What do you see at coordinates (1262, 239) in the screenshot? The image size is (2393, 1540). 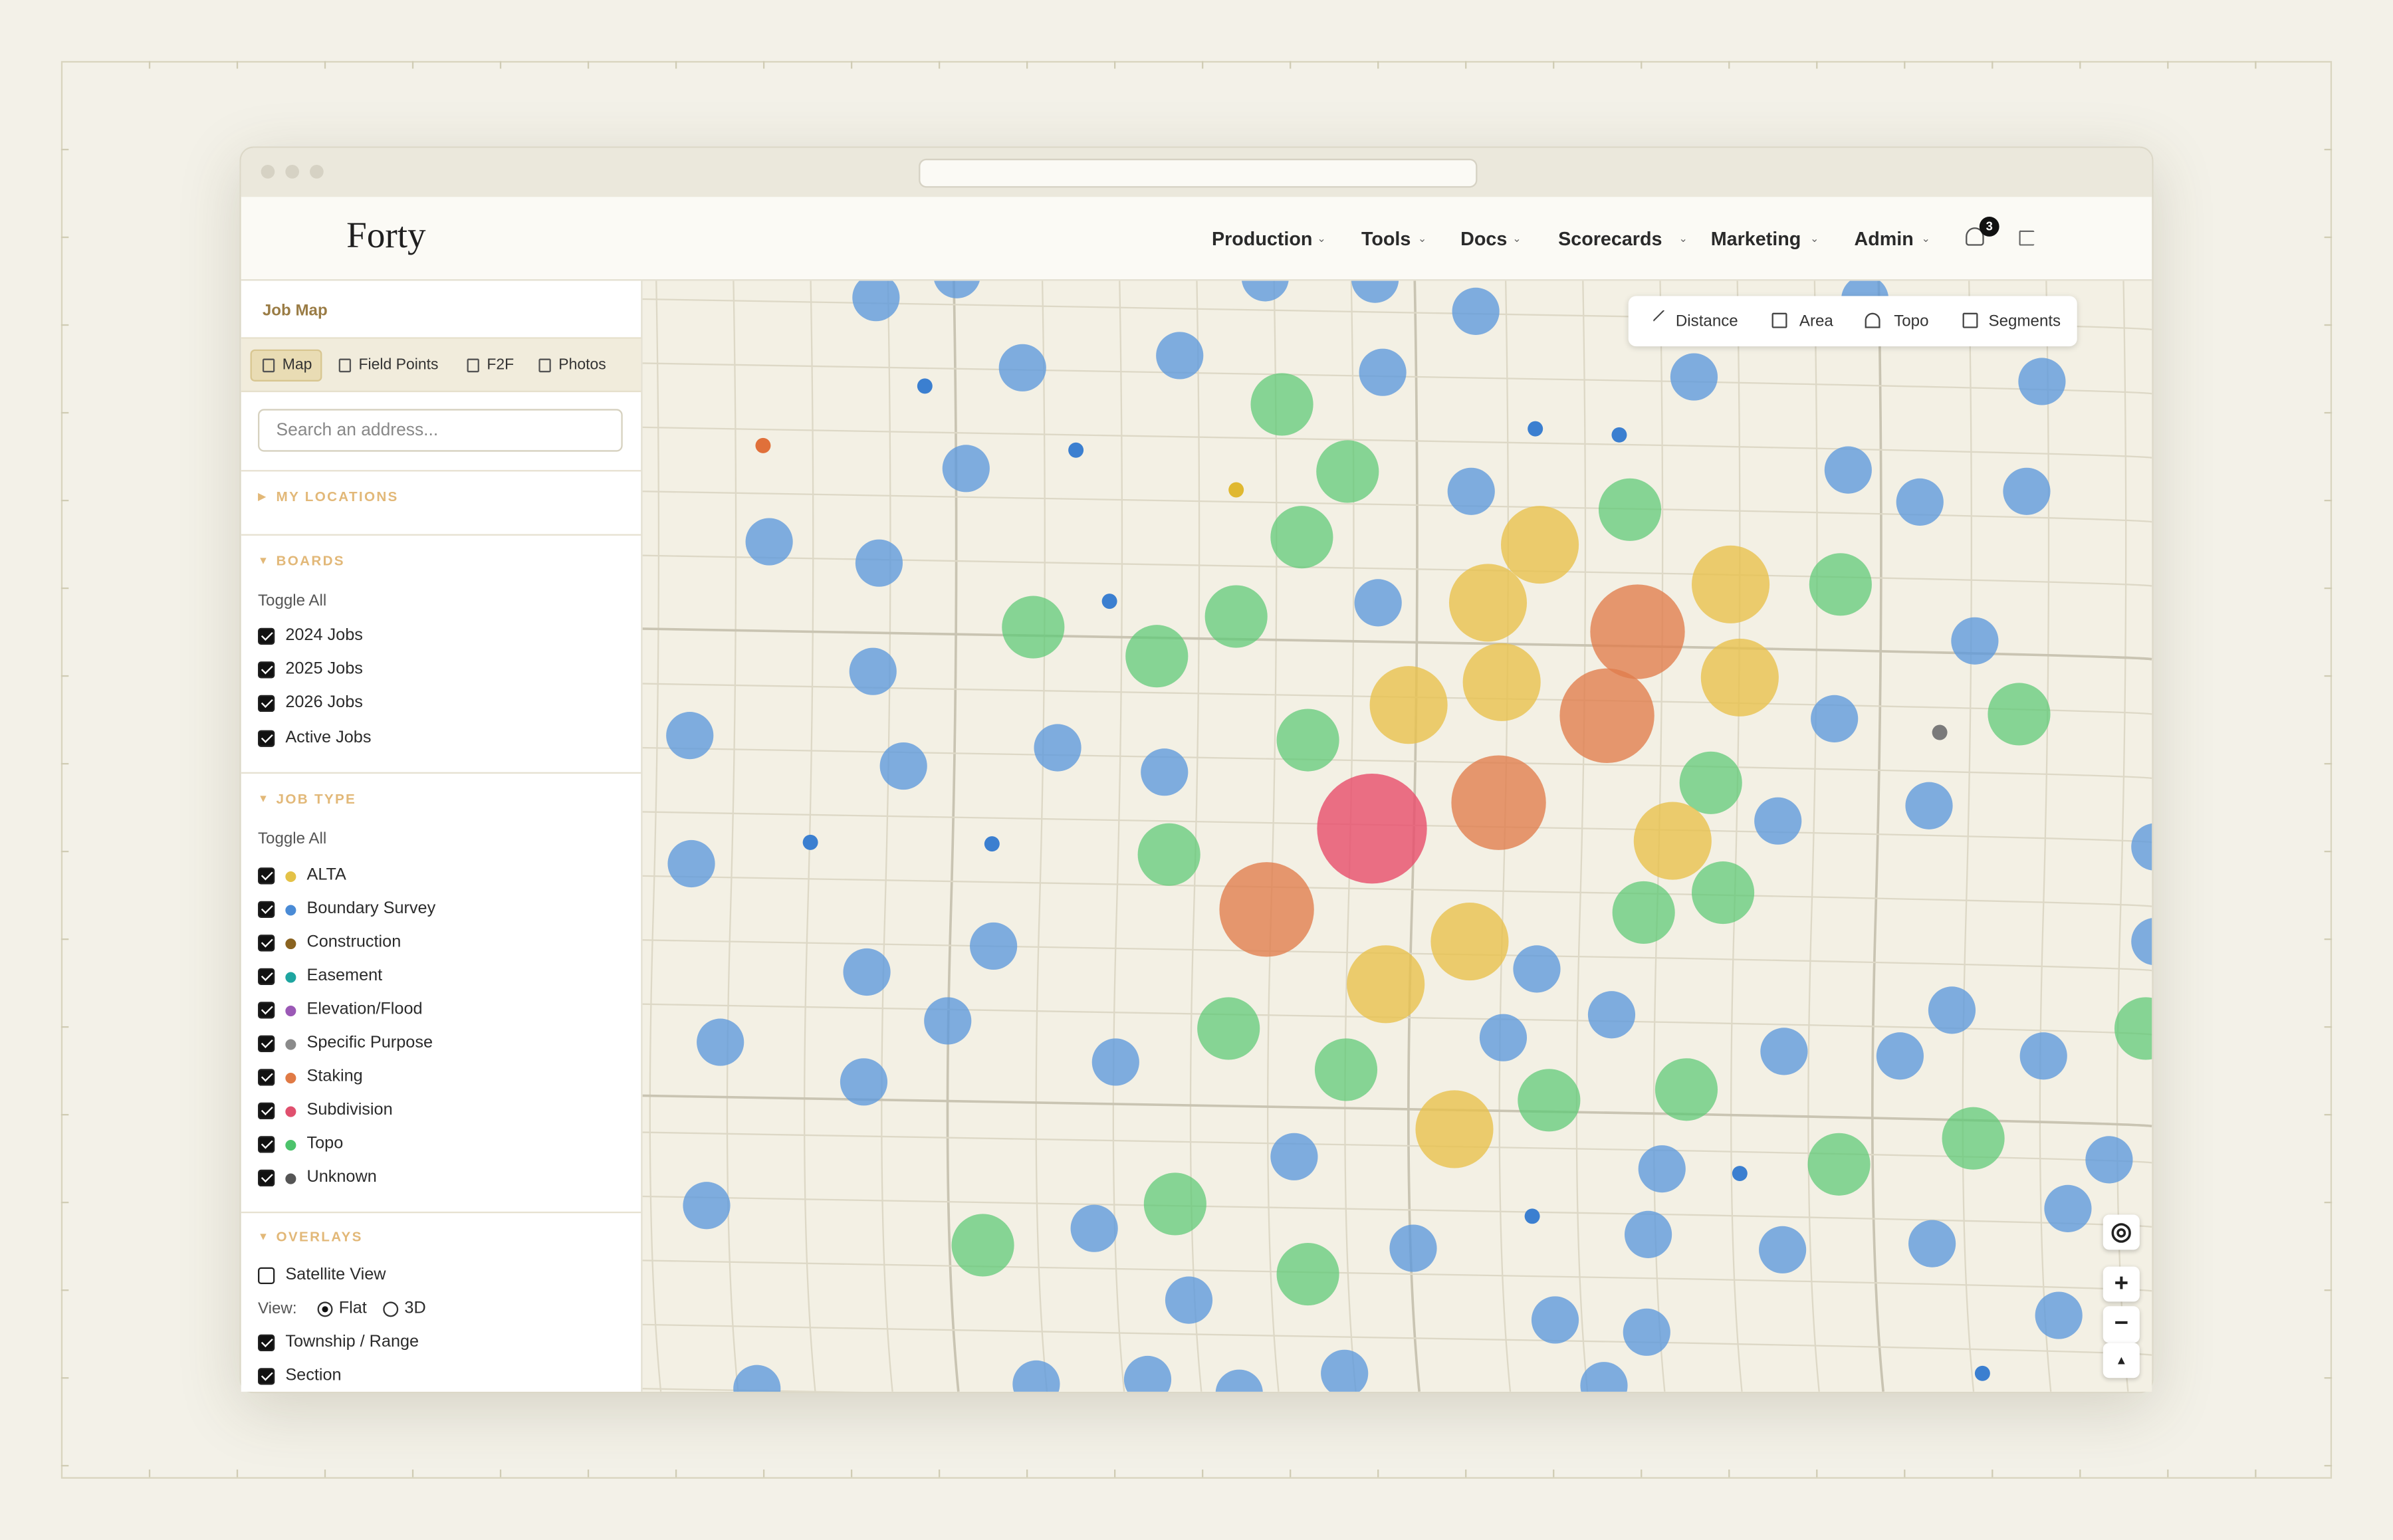 I see `nav-item: Production` at bounding box center [1262, 239].